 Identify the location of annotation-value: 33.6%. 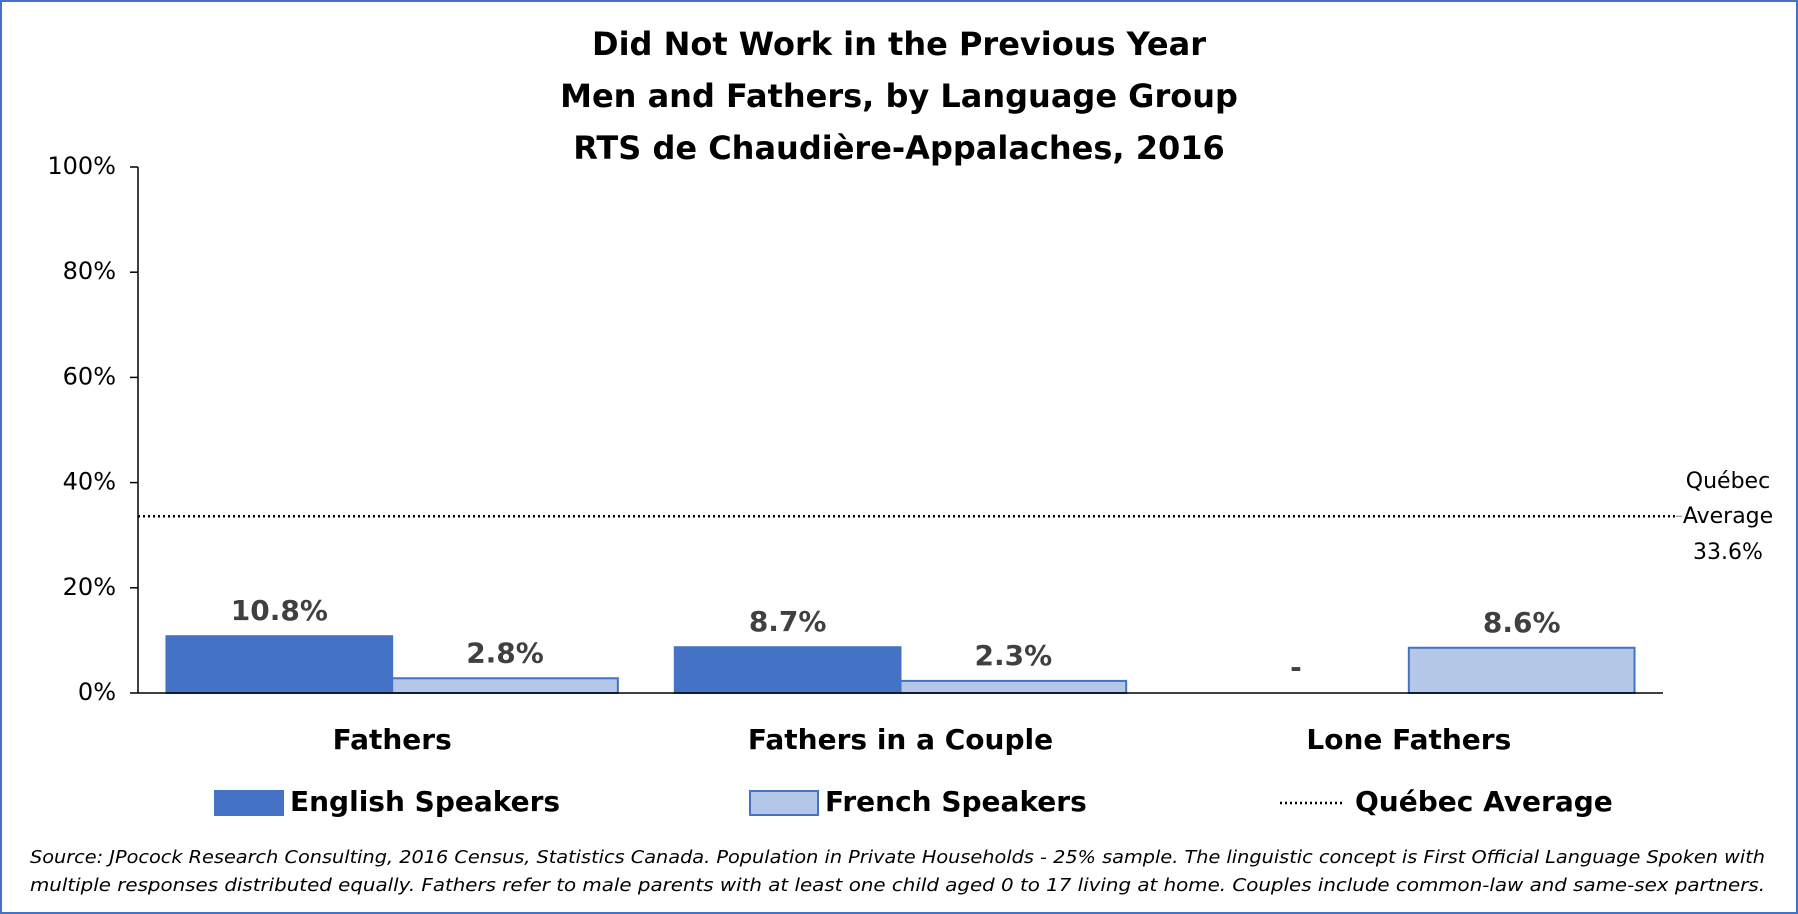
(1728, 552).